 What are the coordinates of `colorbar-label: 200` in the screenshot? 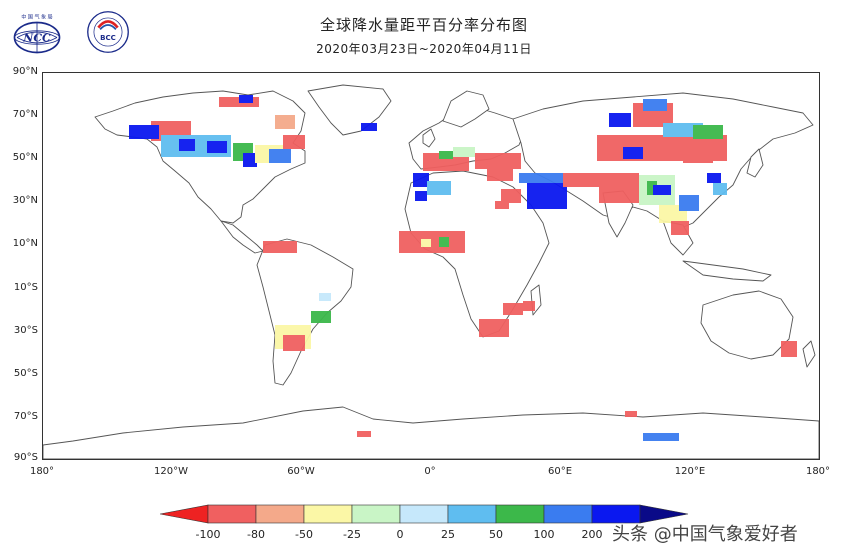 It's located at (592, 534).